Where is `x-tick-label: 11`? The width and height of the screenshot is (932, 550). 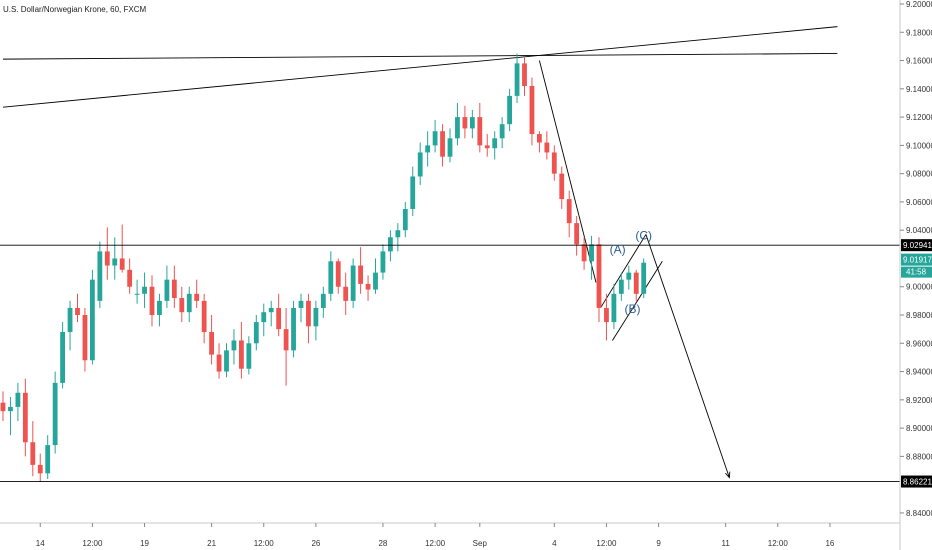 x-tick-label: 11 is located at coordinates (725, 543).